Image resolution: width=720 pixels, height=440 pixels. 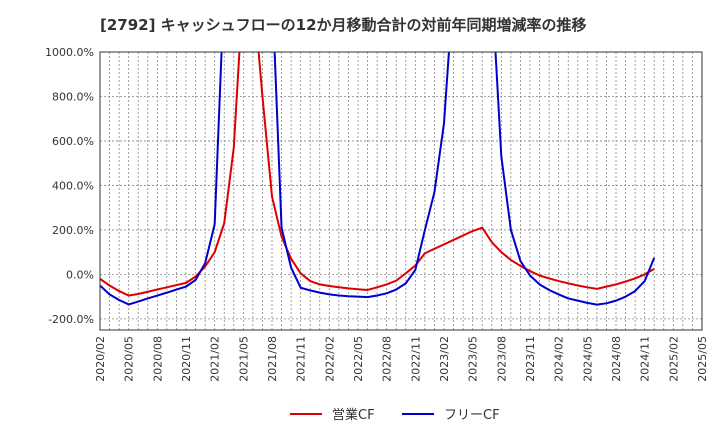 What do you see at coordinates (353, 415) in the screenshot?
I see `legend-label-1: 営業CF` at bounding box center [353, 415].